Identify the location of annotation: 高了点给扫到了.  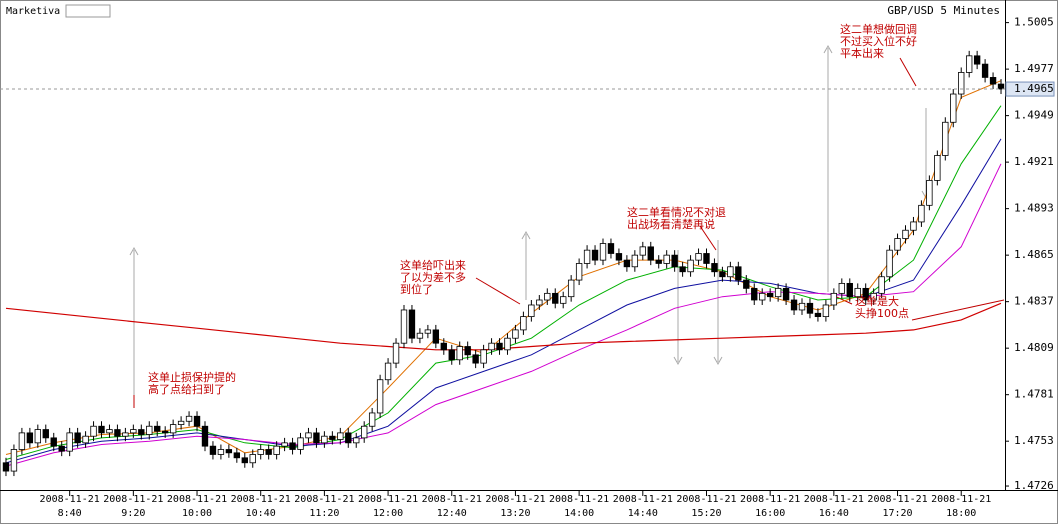
(186, 389).